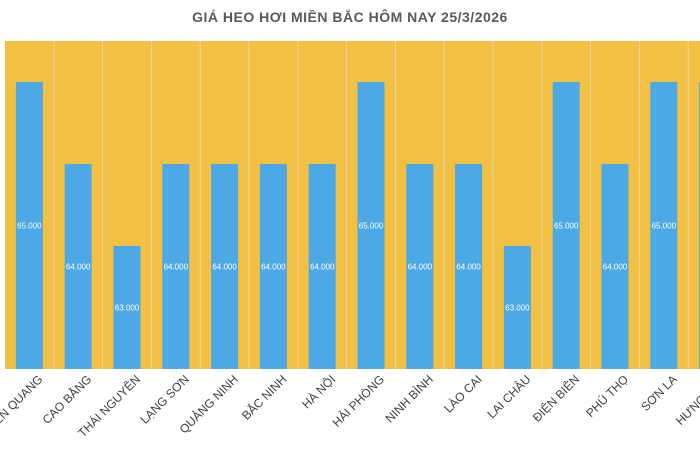 This screenshot has width=700, height=467. Describe the element at coordinates (409, 399) in the screenshot. I see `x-tick-label: NINH BÌNH` at that location.